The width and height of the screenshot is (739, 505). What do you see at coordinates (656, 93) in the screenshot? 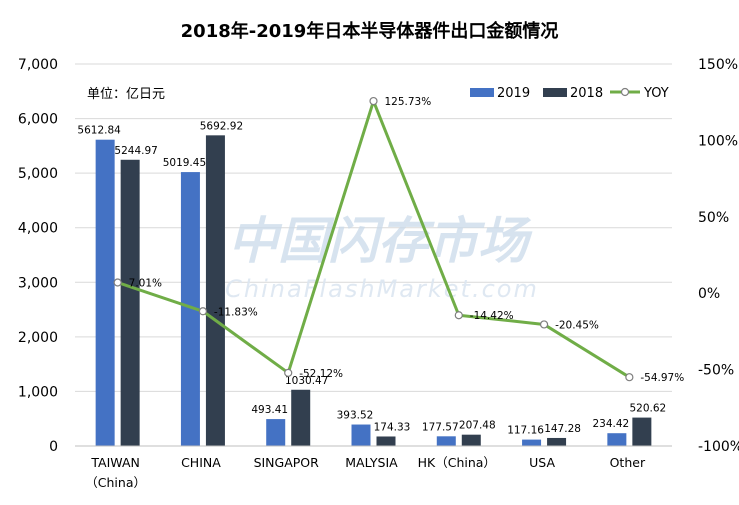
I see `legend-label: YOY` at bounding box center [656, 93].